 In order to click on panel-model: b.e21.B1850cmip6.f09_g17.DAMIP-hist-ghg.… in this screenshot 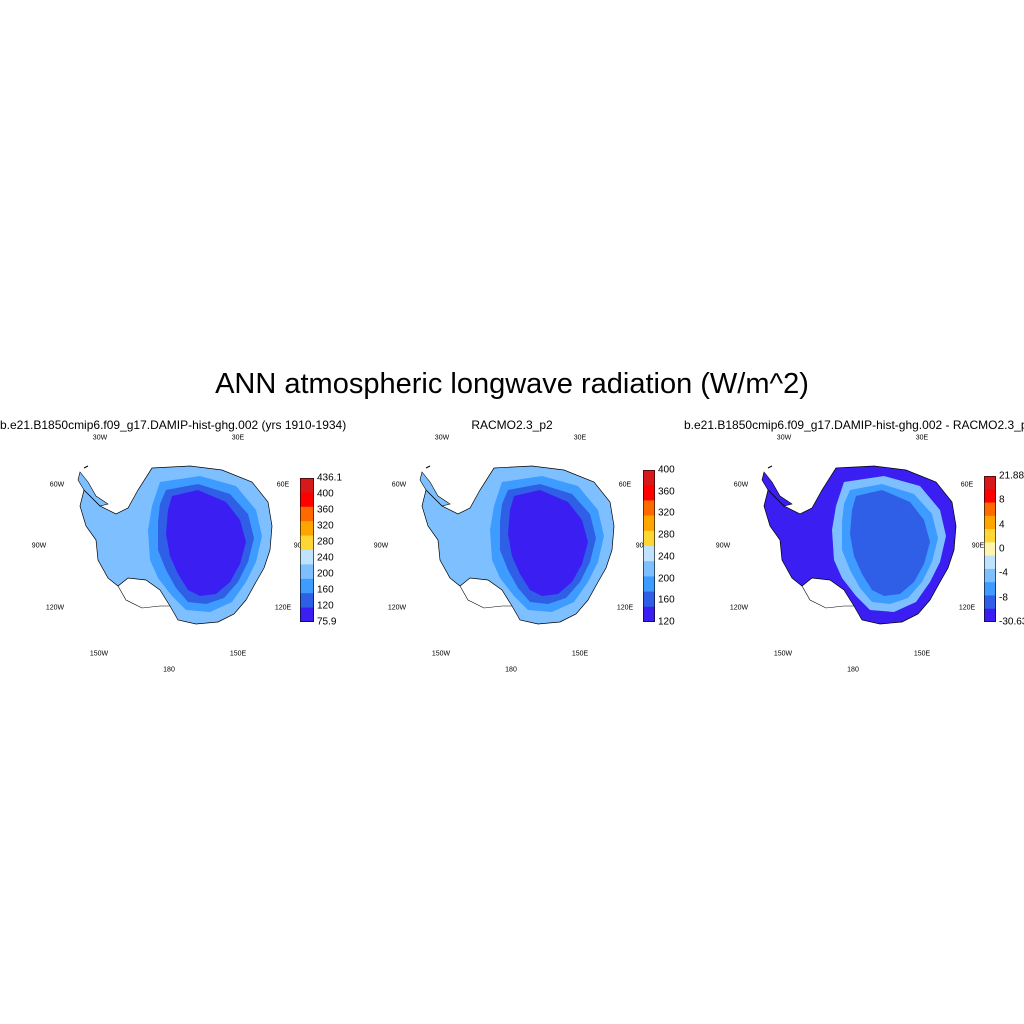, I will do `click(173, 550)`.